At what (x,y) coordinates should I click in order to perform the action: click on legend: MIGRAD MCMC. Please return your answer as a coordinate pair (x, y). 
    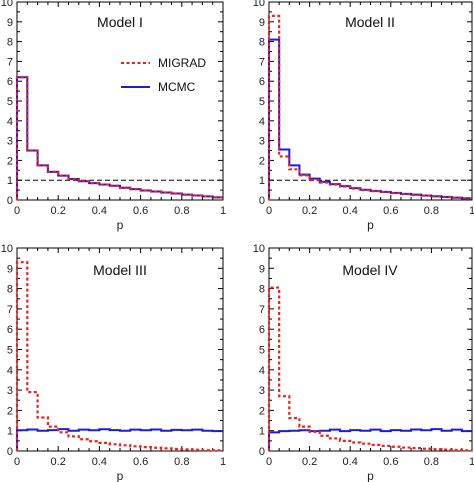
    Looking at the image, I should click on (163, 75).